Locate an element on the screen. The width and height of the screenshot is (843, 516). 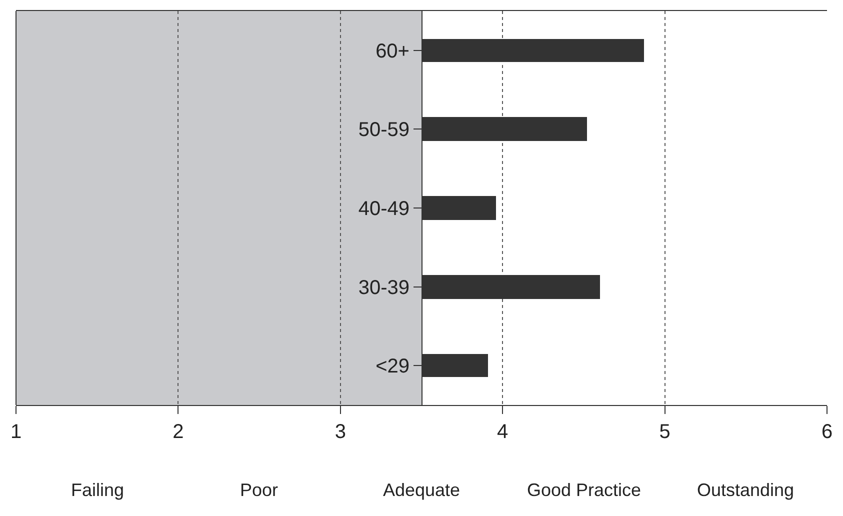
y-tick-label: 40-49 is located at coordinates (384, 209).